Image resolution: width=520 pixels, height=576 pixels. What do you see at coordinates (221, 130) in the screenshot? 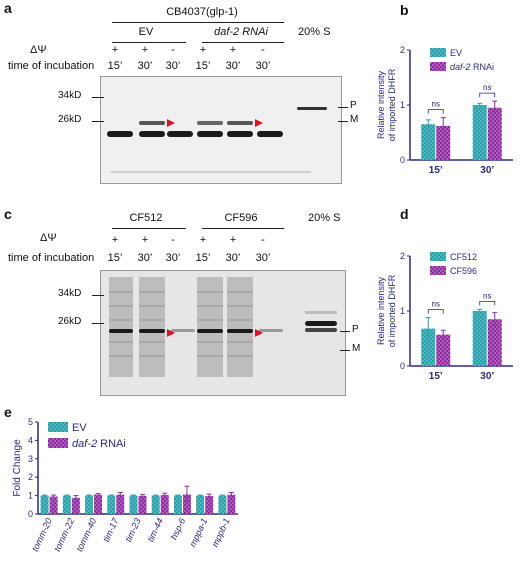
I see `panel-a-gel` at bounding box center [221, 130].